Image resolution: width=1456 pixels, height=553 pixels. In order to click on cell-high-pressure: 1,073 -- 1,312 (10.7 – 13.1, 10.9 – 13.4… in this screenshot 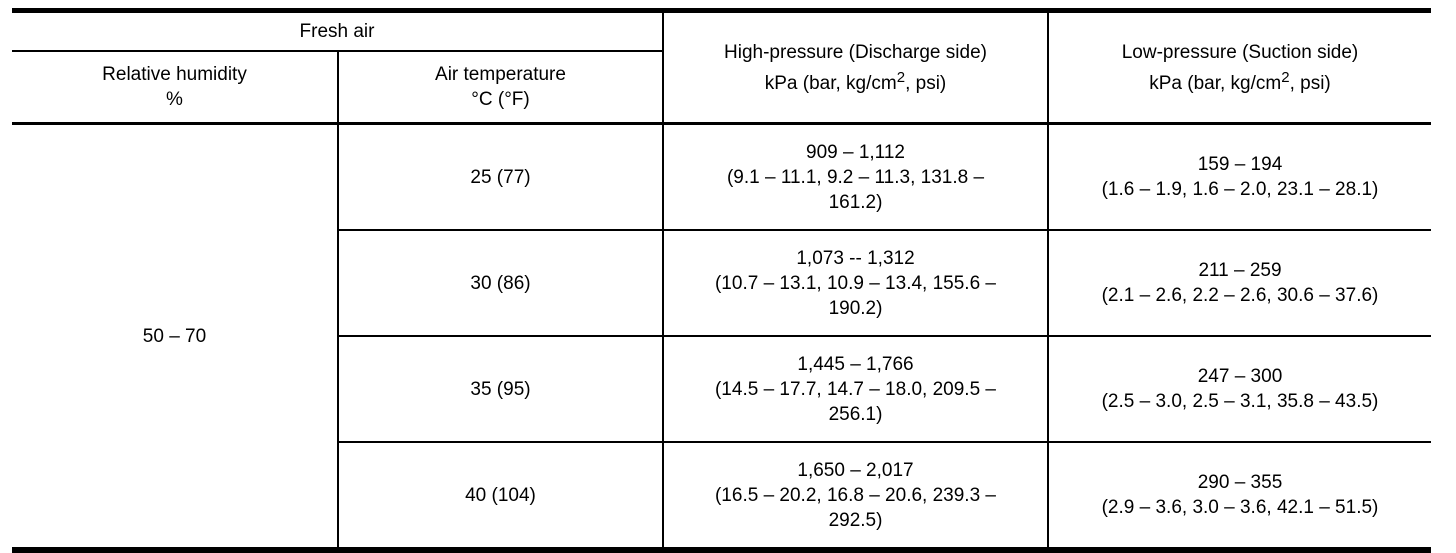, I will do `click(856, 282)`.